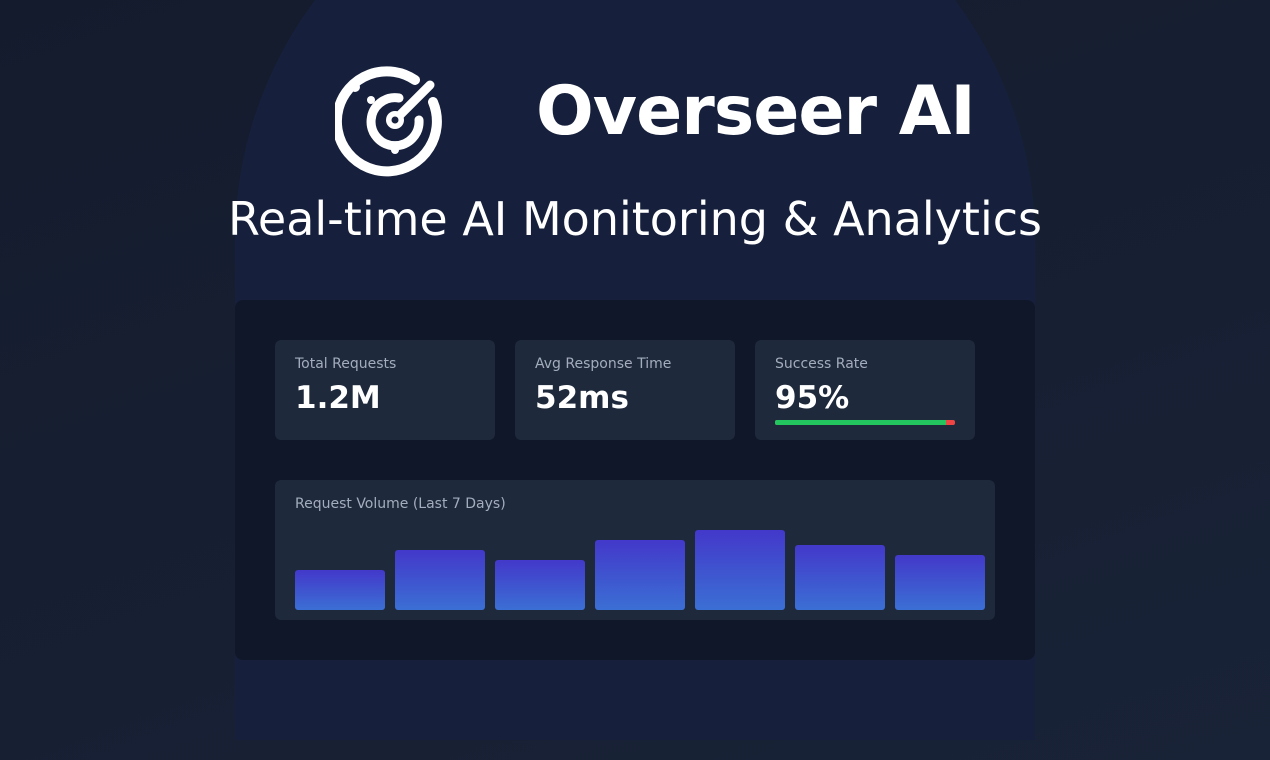  I want to click on metric-value: 52ms, so click(582, 398).